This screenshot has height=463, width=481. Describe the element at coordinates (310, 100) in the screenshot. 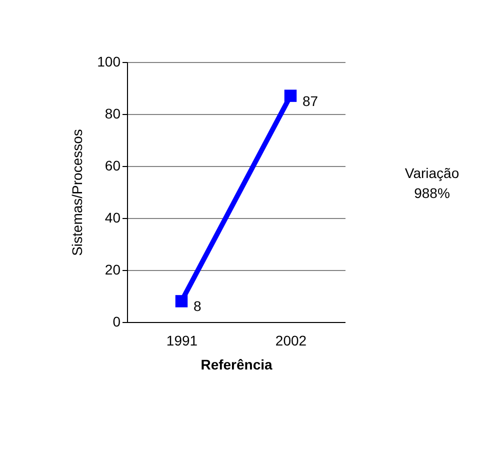

I see `data-label: 87` at that location.